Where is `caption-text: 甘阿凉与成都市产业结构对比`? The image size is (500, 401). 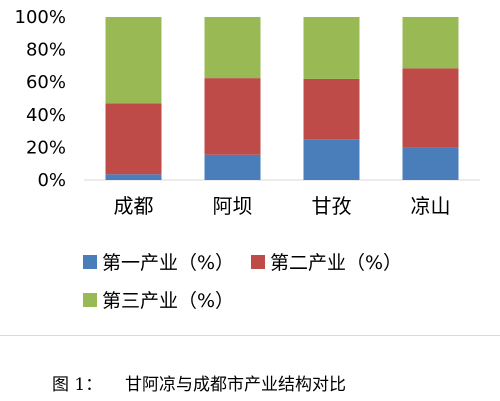 caption-text: 甘阿凉与成都市产业结构对比 is located at coordinates (235, 385).